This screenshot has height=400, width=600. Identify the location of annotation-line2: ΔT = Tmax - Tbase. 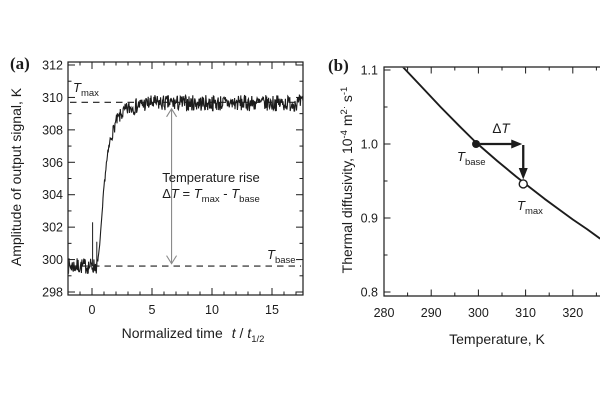
(211, 197).